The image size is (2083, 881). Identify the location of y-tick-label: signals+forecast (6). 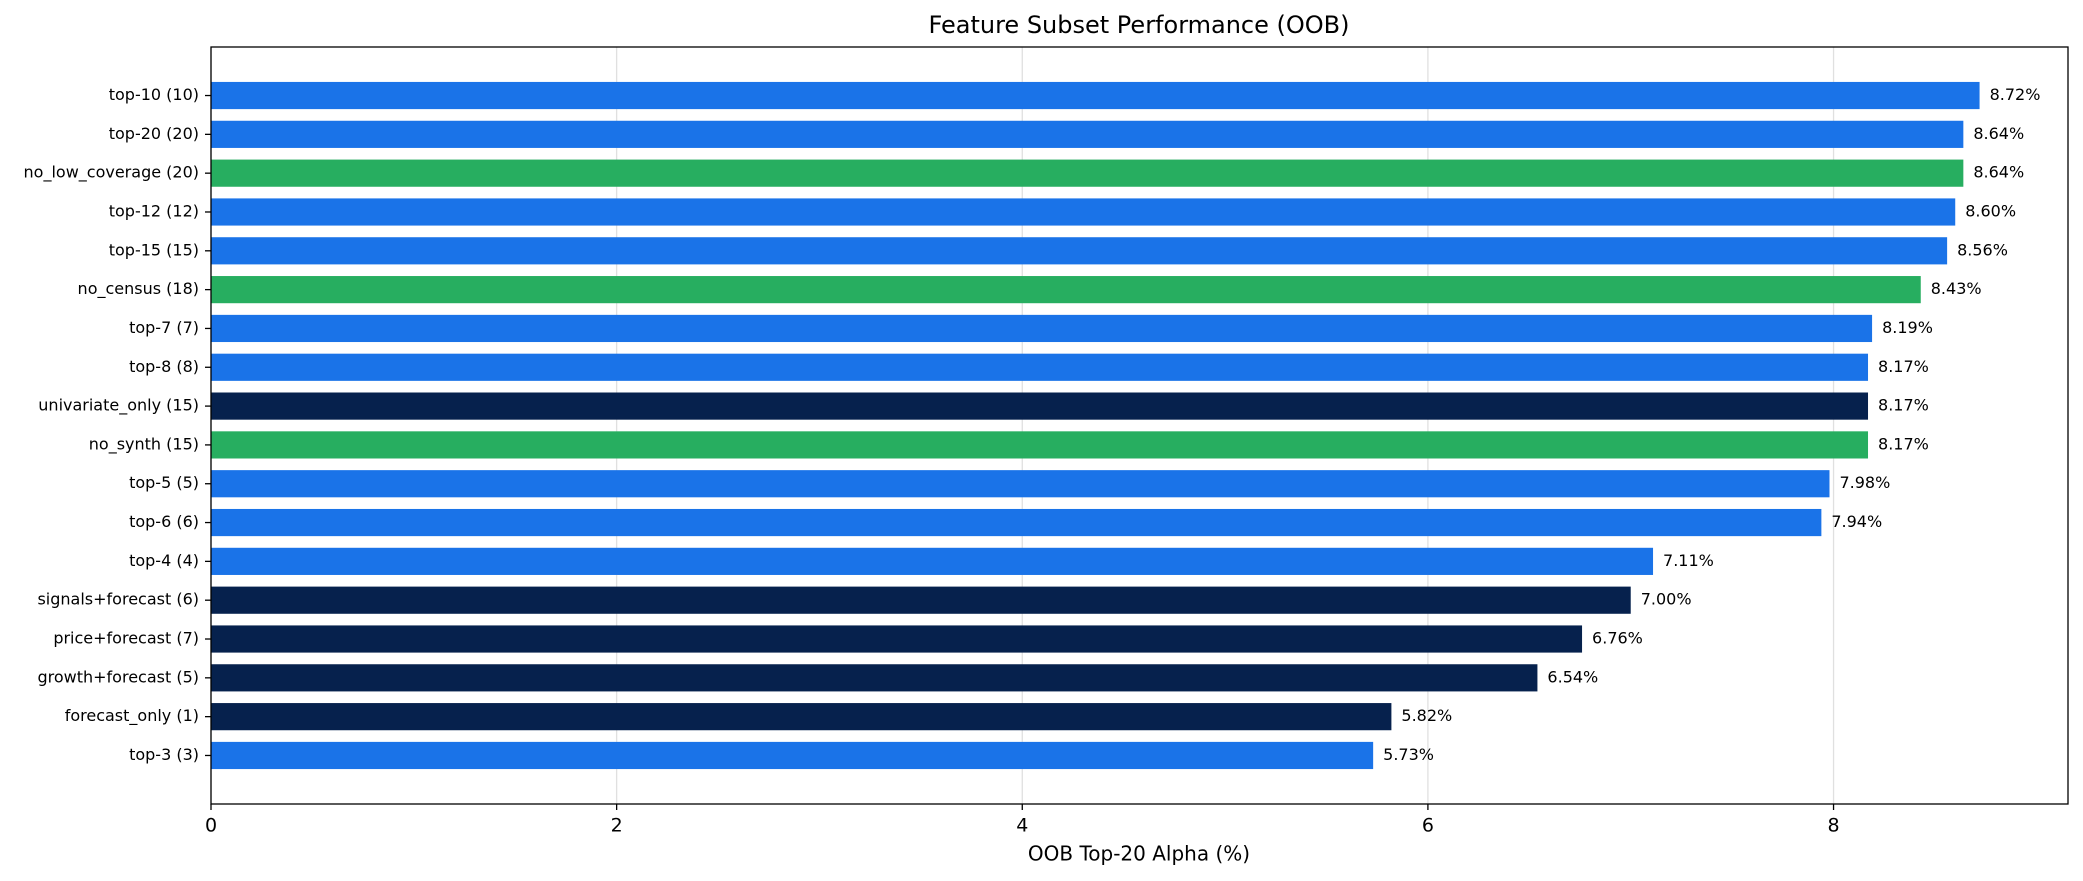
(118, 599).